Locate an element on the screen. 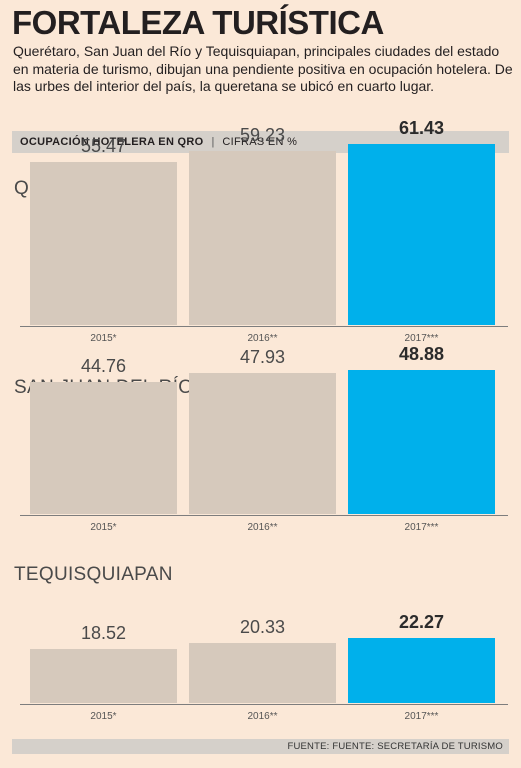 The width and height of the screenshot is (521, 768). header-band: OCUPACIÓN HOTELERA EN QRO | CIFRAS EN % is located at coordinates (260, 142).